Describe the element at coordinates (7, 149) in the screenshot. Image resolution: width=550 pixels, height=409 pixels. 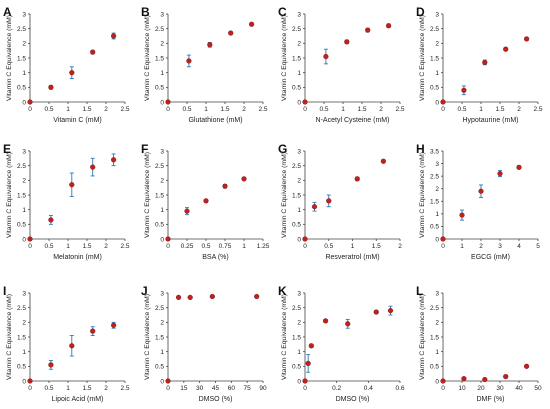
I see `panel-letter: E` at that location.